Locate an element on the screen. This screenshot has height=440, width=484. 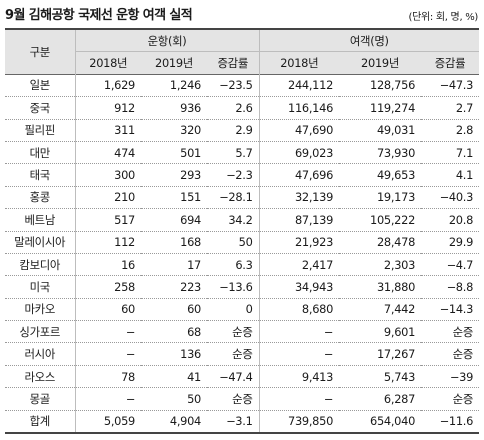
table-cell: −11.6 is located at coordinates (456, 421).